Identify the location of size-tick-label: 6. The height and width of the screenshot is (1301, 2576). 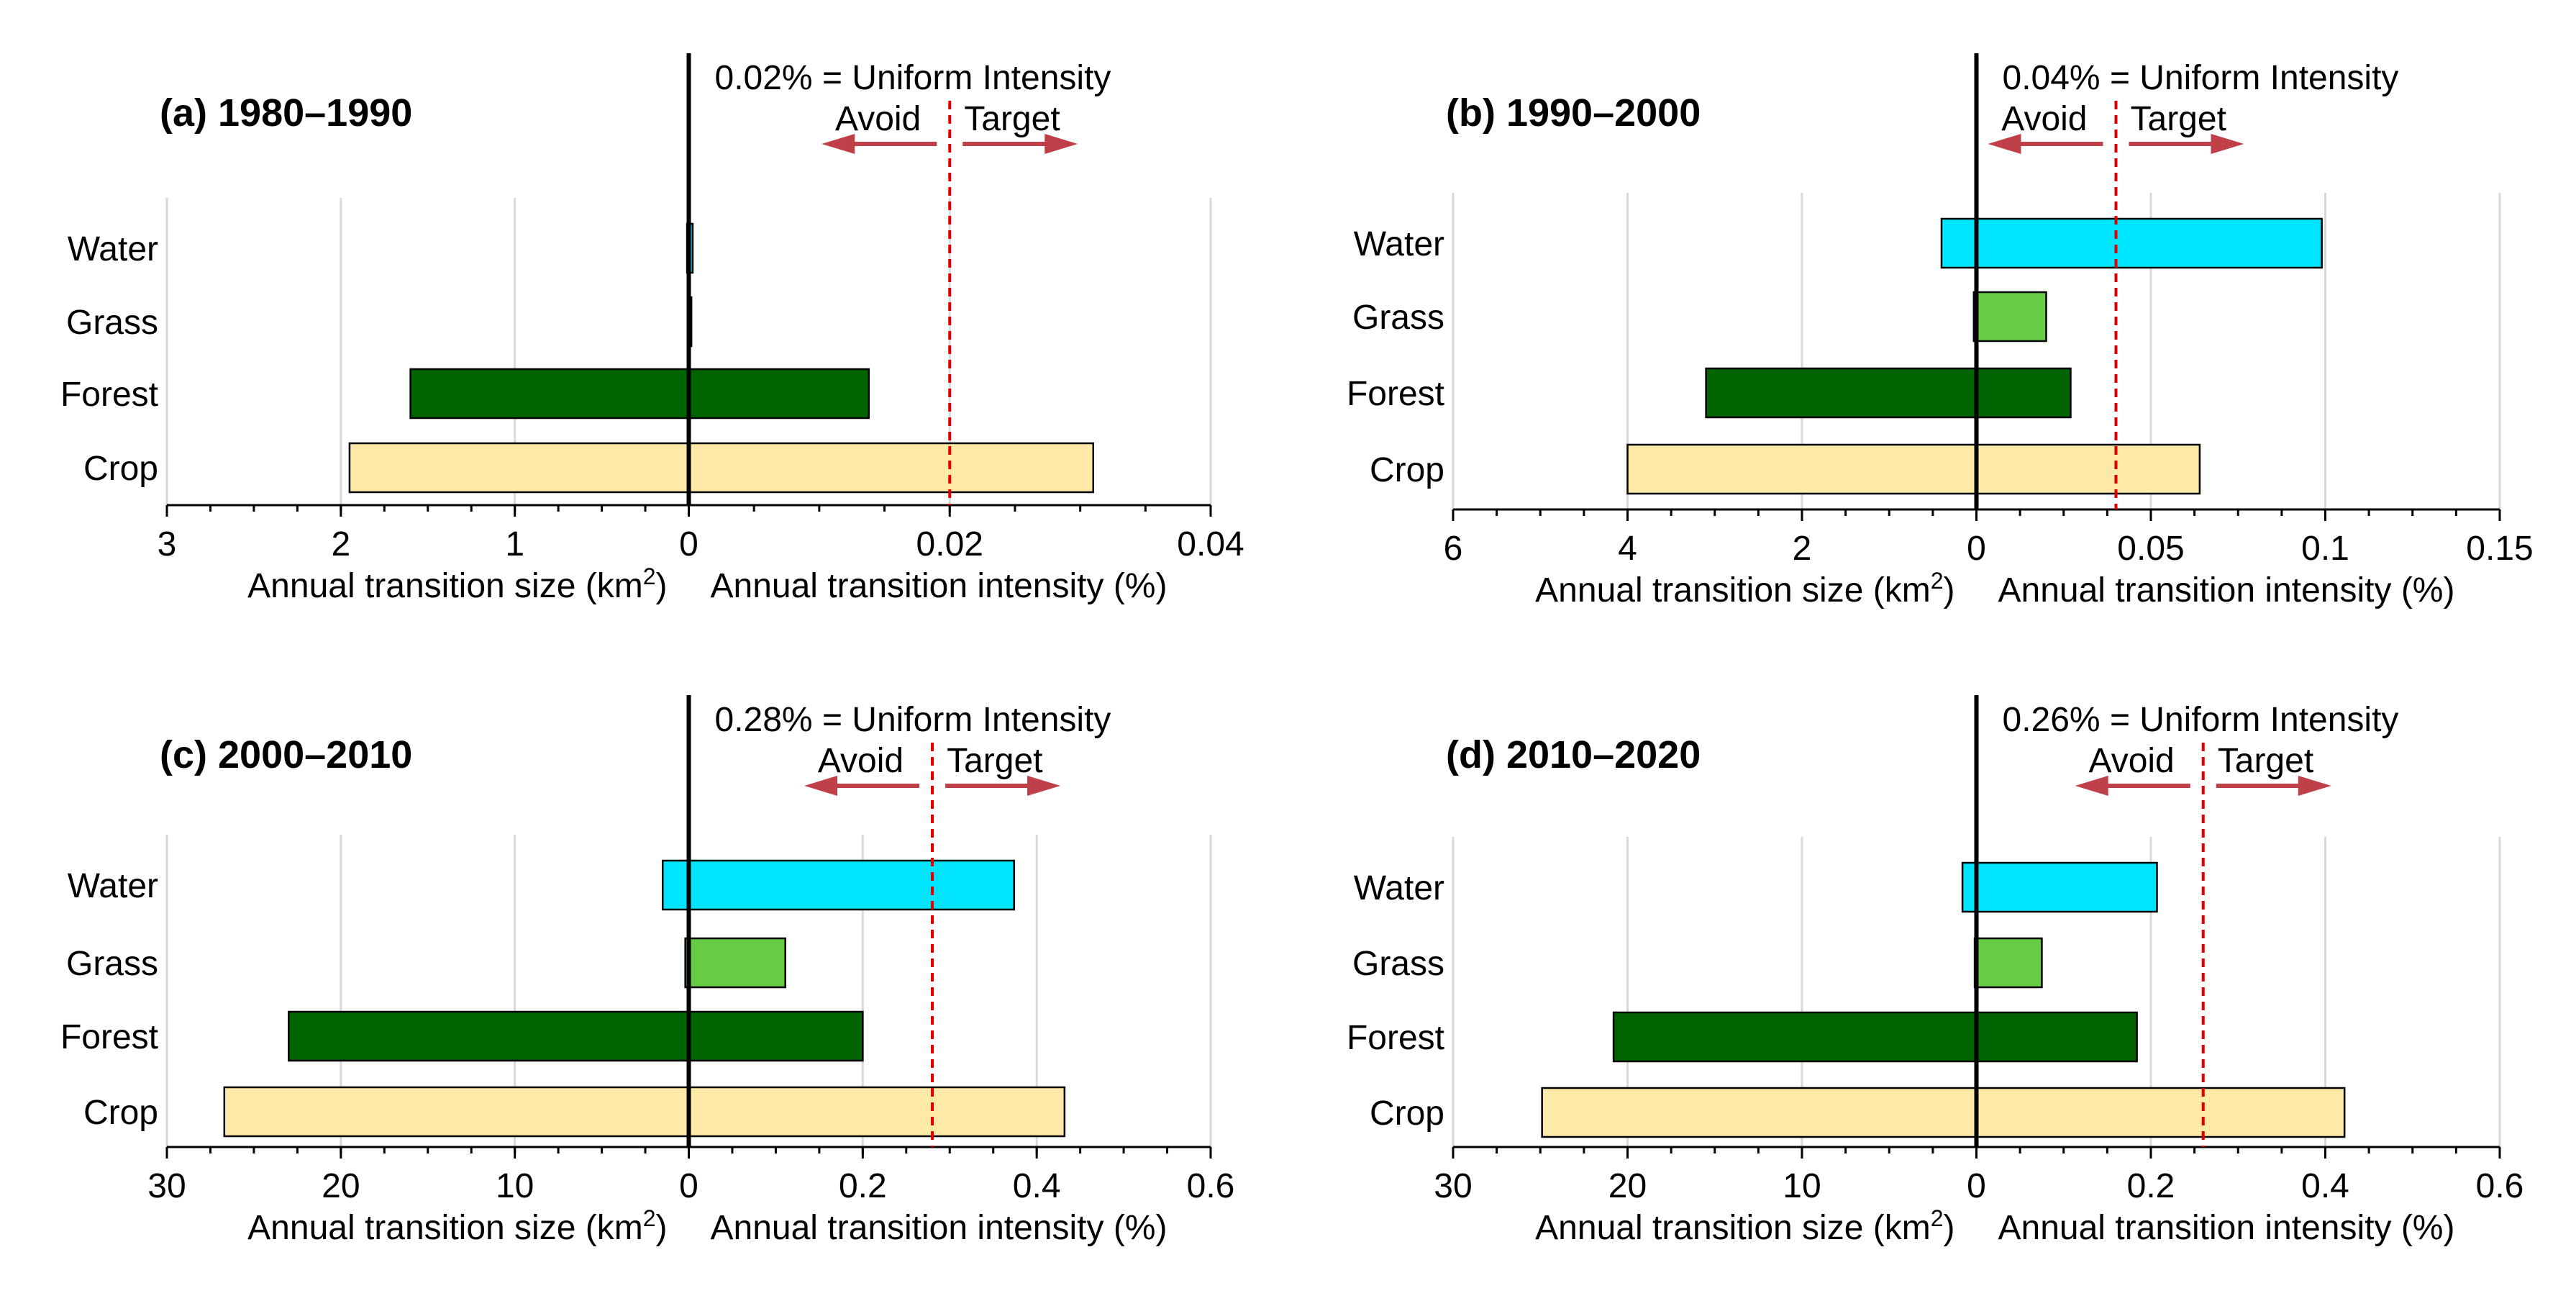
(1453, 549).